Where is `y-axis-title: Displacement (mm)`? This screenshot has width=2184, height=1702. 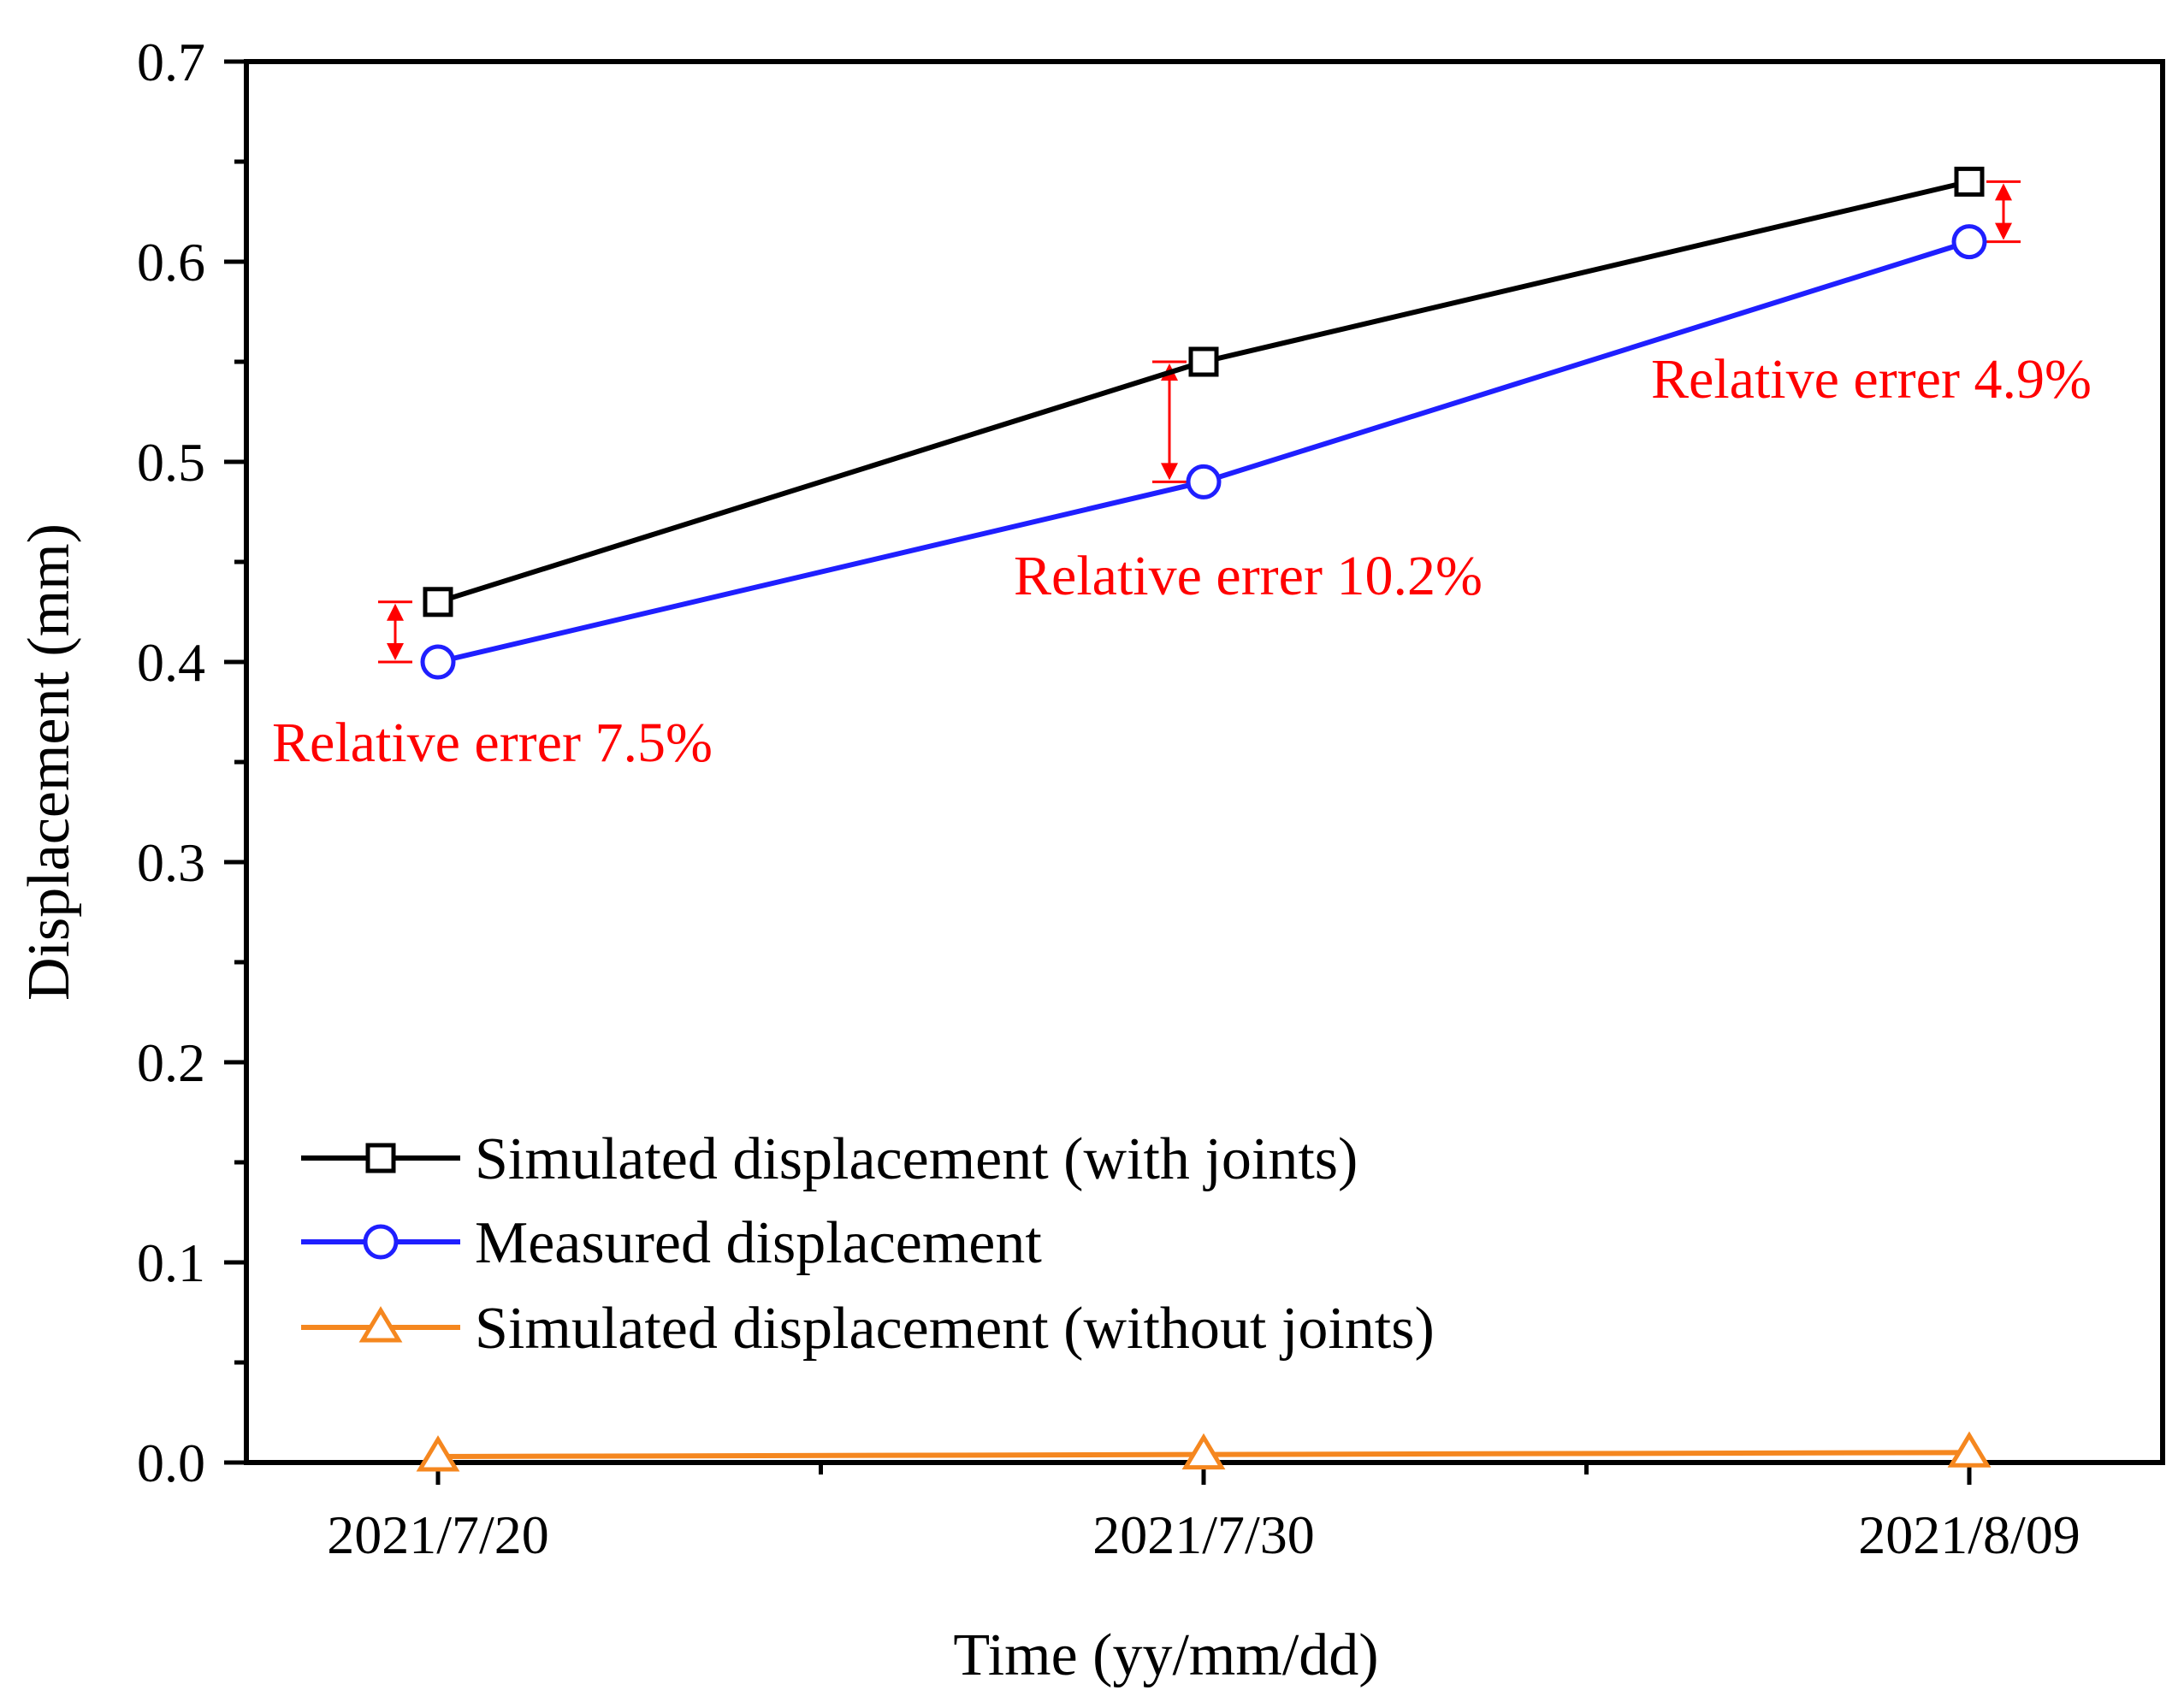
y-axis-title: Displacement (mm) is located at coordinates (49, 762).